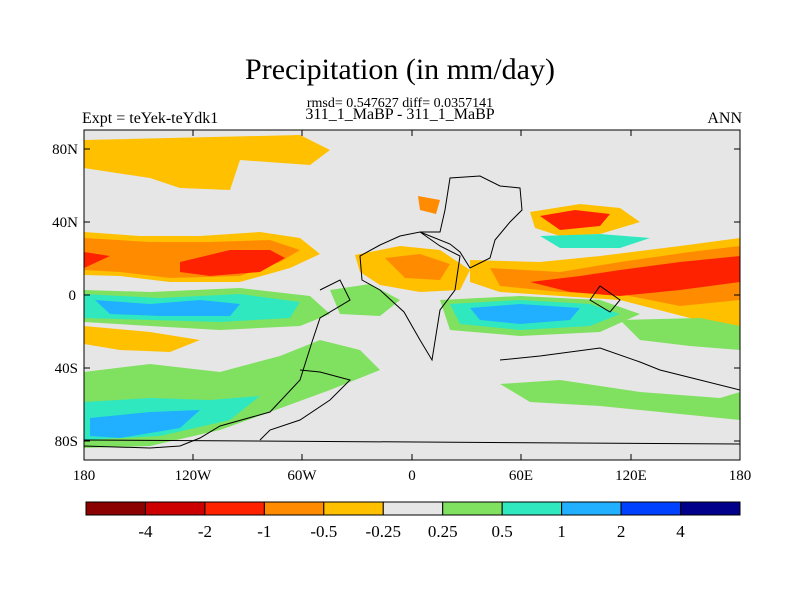  Describe the element at coordinates (142, 339) in the screenshot. I see `contour-weak-dry-south-pacific` at that location.